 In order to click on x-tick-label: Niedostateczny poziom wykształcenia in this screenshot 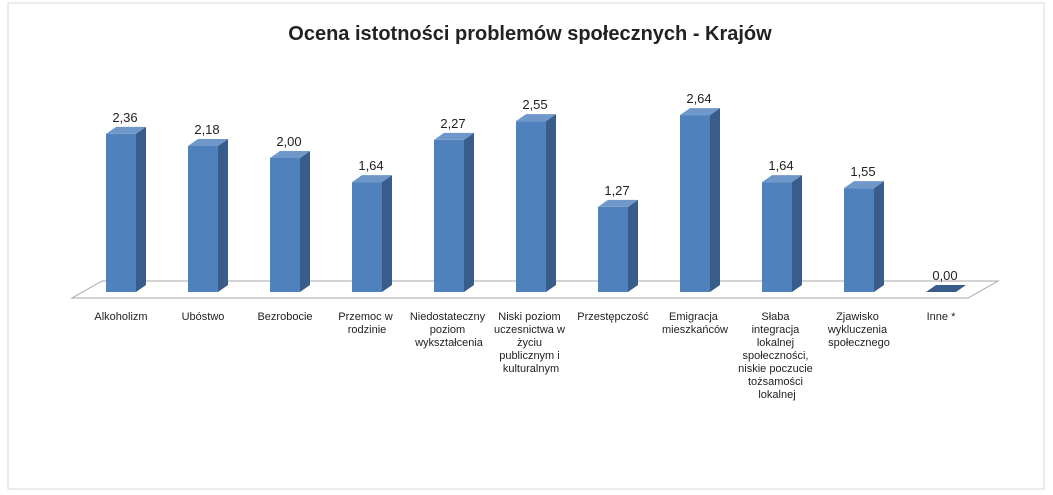, I will do `click(449, 330)`.